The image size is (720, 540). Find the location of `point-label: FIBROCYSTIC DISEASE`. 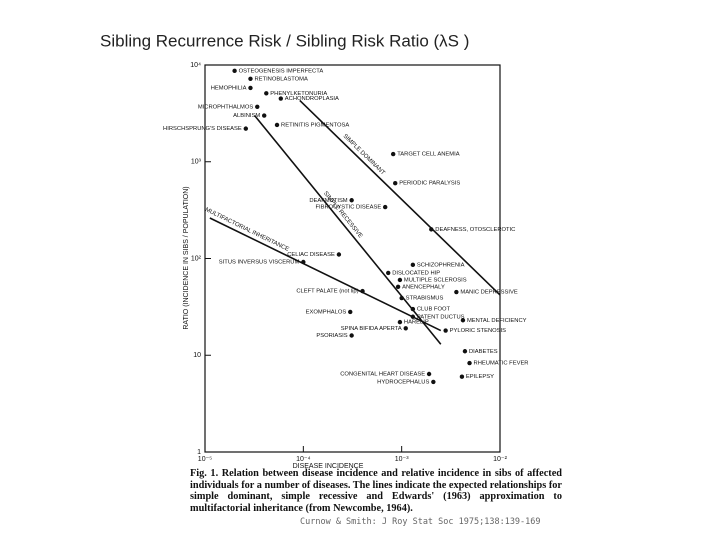

point-label: FIBROCYSTIC DISEASE is located at coordinates (348, 208).